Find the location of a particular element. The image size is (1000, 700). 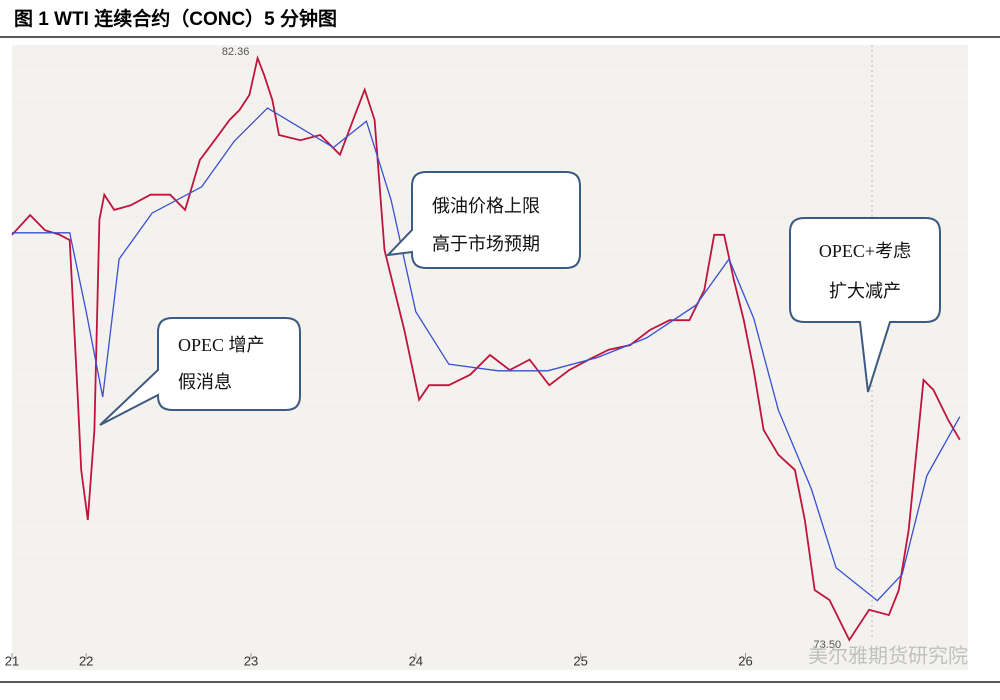

callout-text: 扩大减产 is located at coordinates (865, 291).